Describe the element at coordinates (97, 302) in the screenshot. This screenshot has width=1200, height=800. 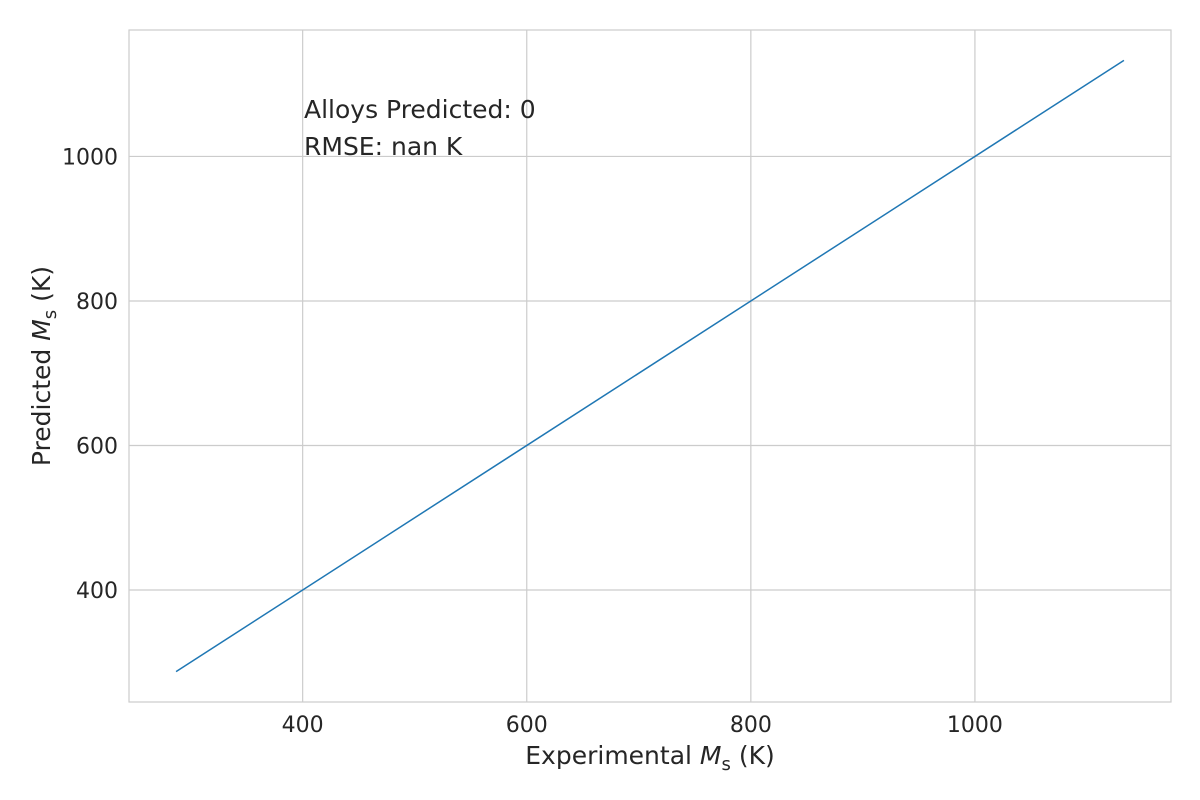
I see `y-tick-label: 800` at that location.